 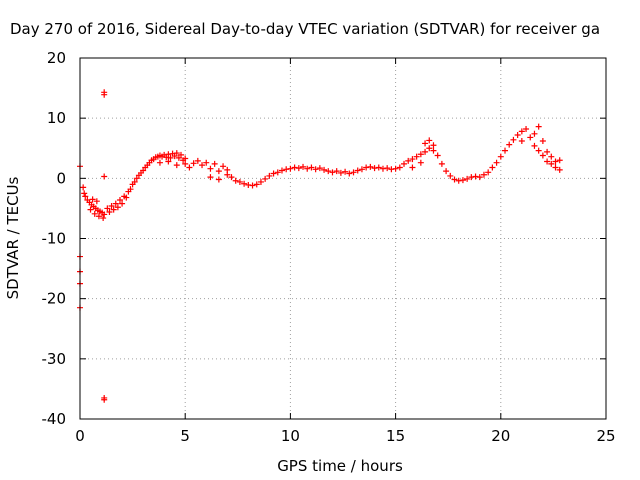 What do you see at coordinates (54, 419) in the screenshot?
I see `y-tick-label: -40` at bounding box center [54, 419].